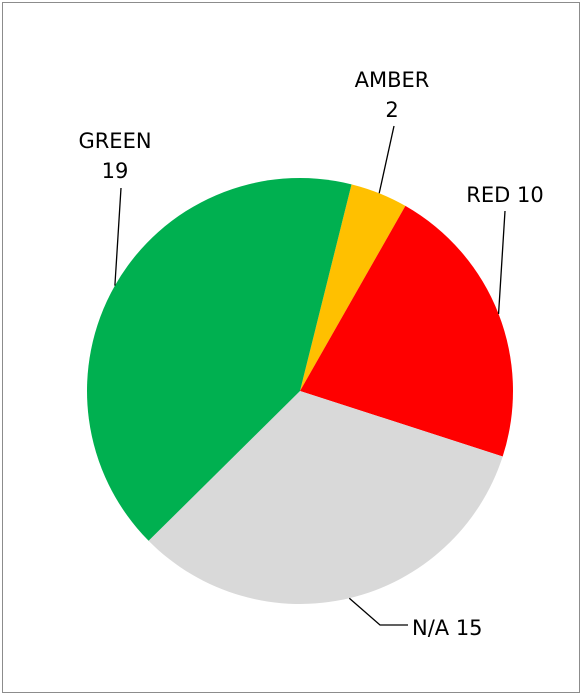 This screenshot has width=584, height=697. What do you see at coordinates (504, 195) in the screenshot?
I see `data-label-red: RED 10` at bounding box center [504, 195].